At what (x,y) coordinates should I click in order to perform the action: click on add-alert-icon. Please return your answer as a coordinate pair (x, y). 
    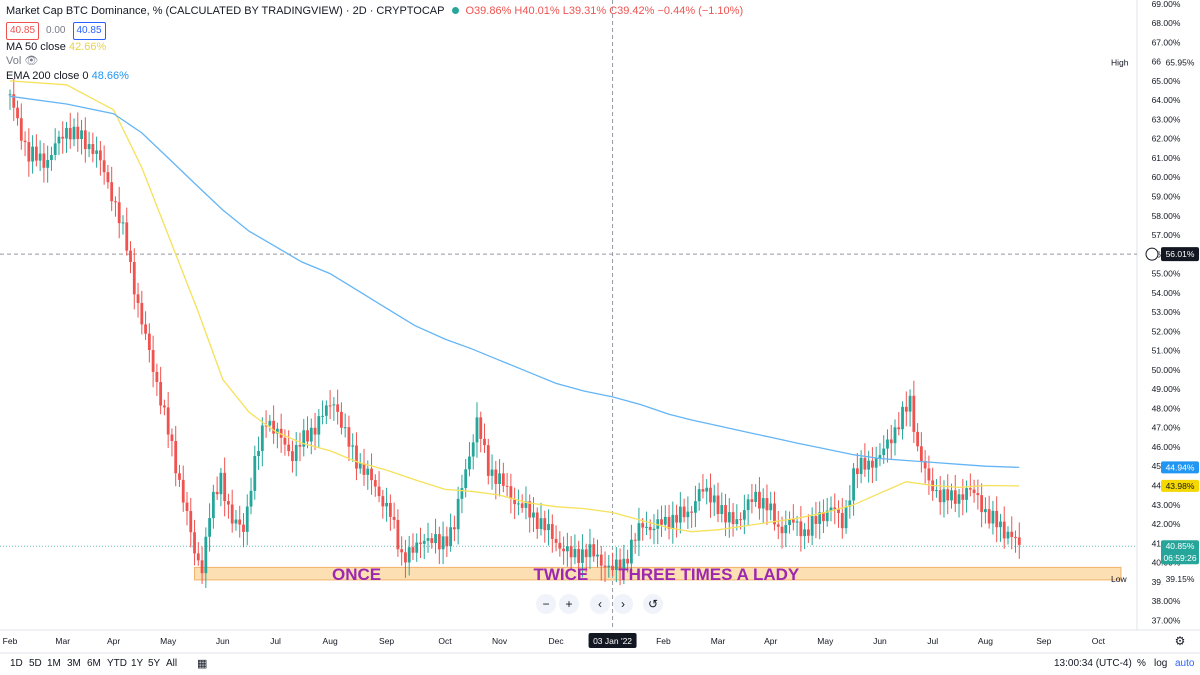
    Looking at the image, I should click on (1152, 254).